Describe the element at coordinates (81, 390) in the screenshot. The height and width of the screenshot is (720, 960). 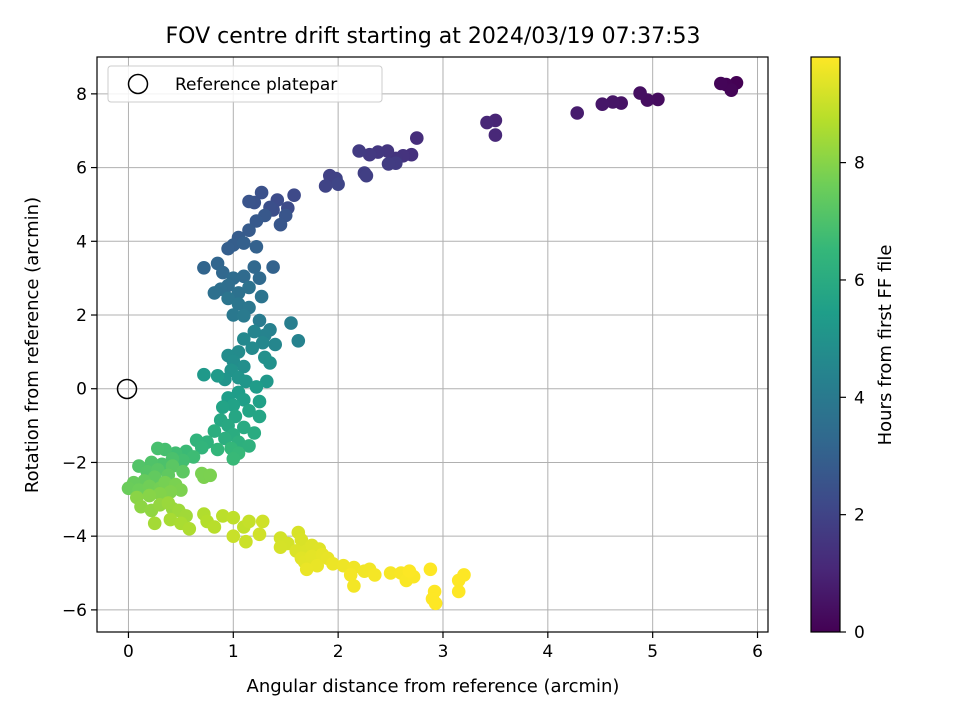
I see `y-tick-label: 0` at that location.